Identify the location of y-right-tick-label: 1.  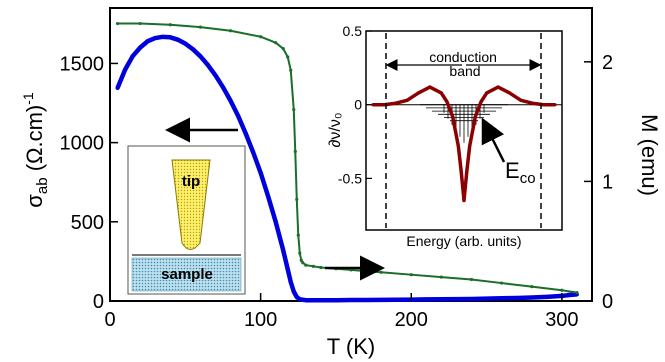
(607, 182).